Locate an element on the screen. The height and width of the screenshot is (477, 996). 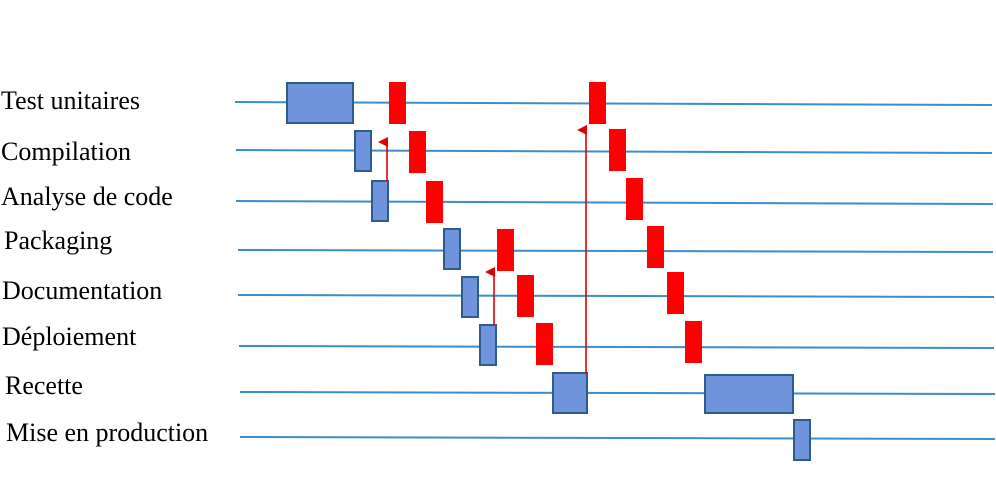
lane-label-packaging: Packaging is located at coordinates (58, 240).